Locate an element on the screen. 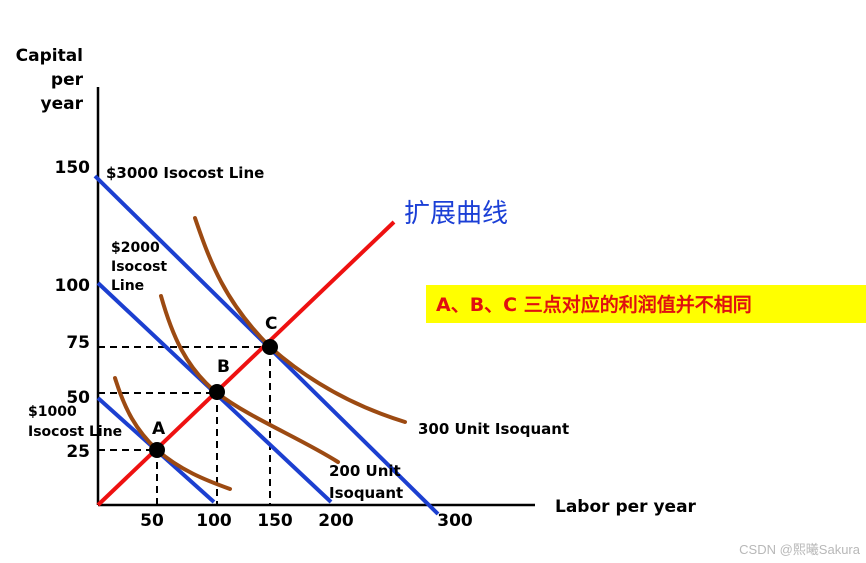  y-tick-75: 75 is located at coordinates (78, 343).